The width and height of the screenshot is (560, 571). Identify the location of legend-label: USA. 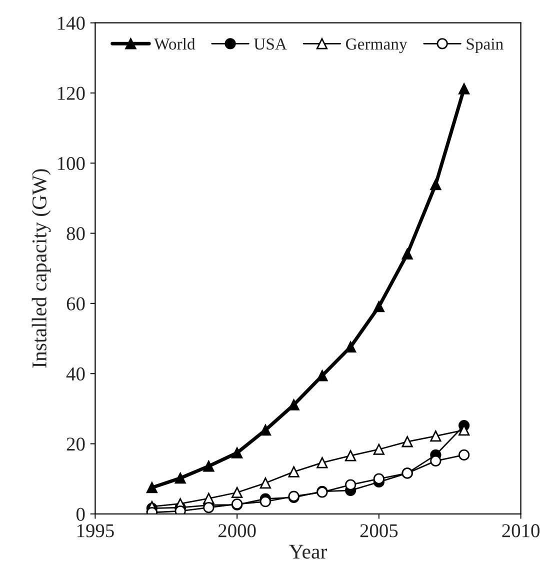
(270, 44).